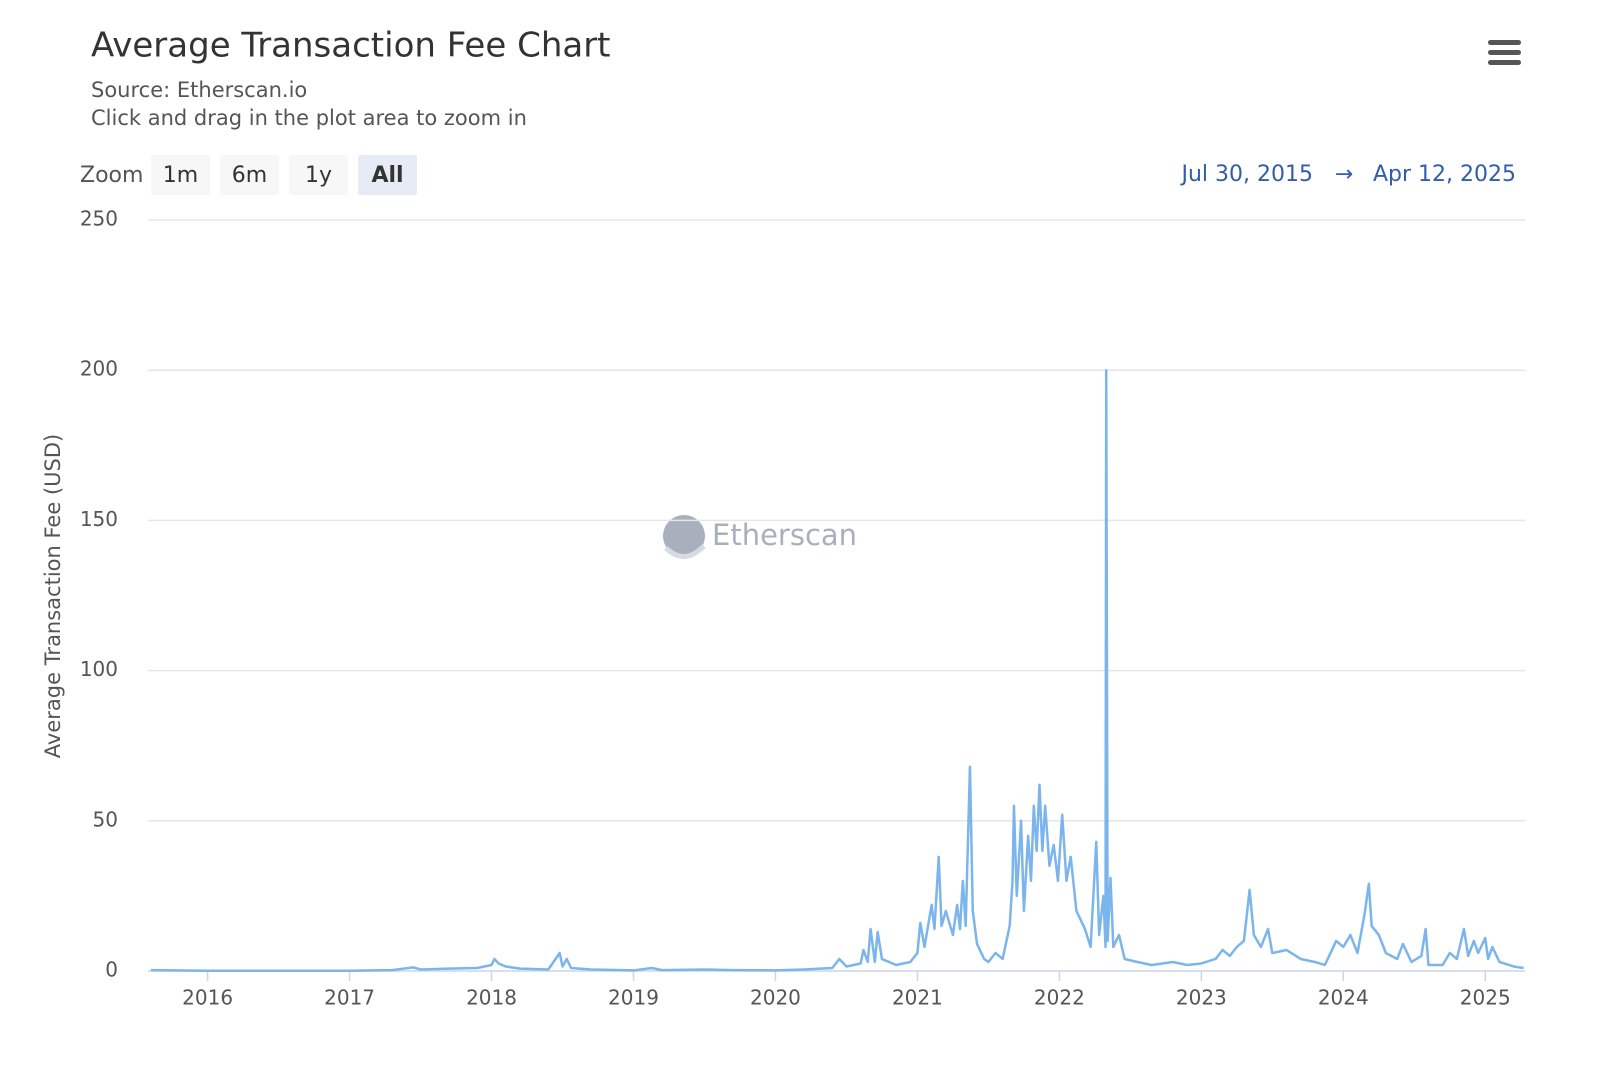  I want to click on zoom-label: Zoom, so click(111, 175).